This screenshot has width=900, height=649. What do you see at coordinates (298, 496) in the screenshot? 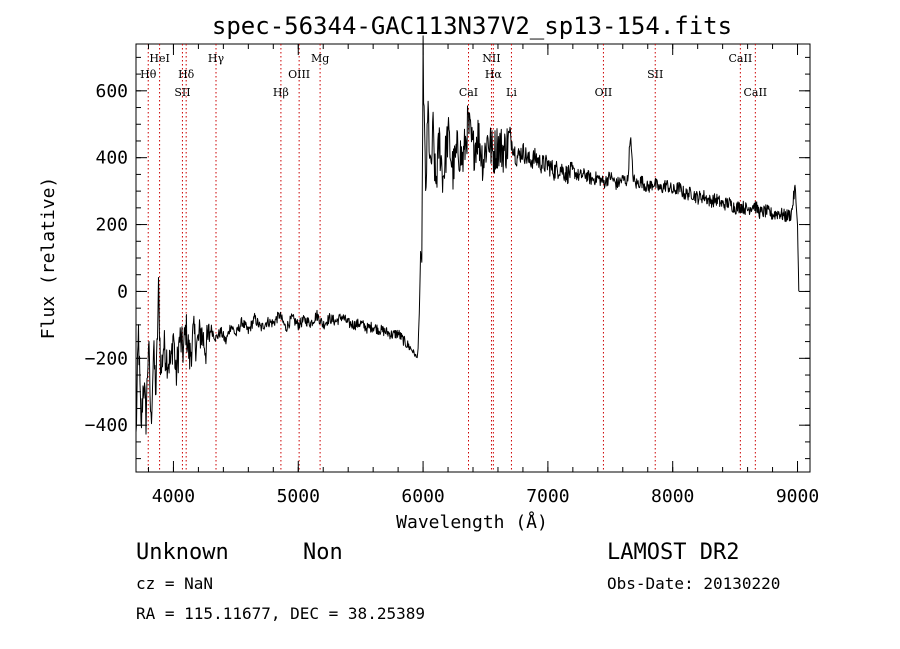
I see `x-tick-label: 5000` at bounding box center [298, 496].